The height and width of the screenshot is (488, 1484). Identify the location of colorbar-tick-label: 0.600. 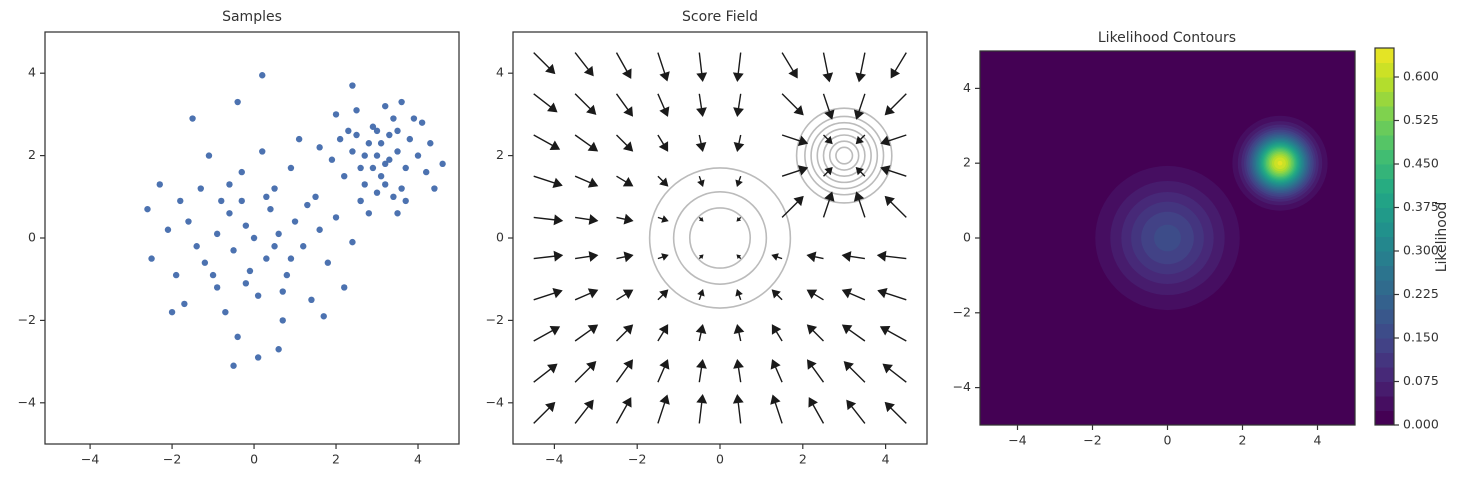
(1421, 76).